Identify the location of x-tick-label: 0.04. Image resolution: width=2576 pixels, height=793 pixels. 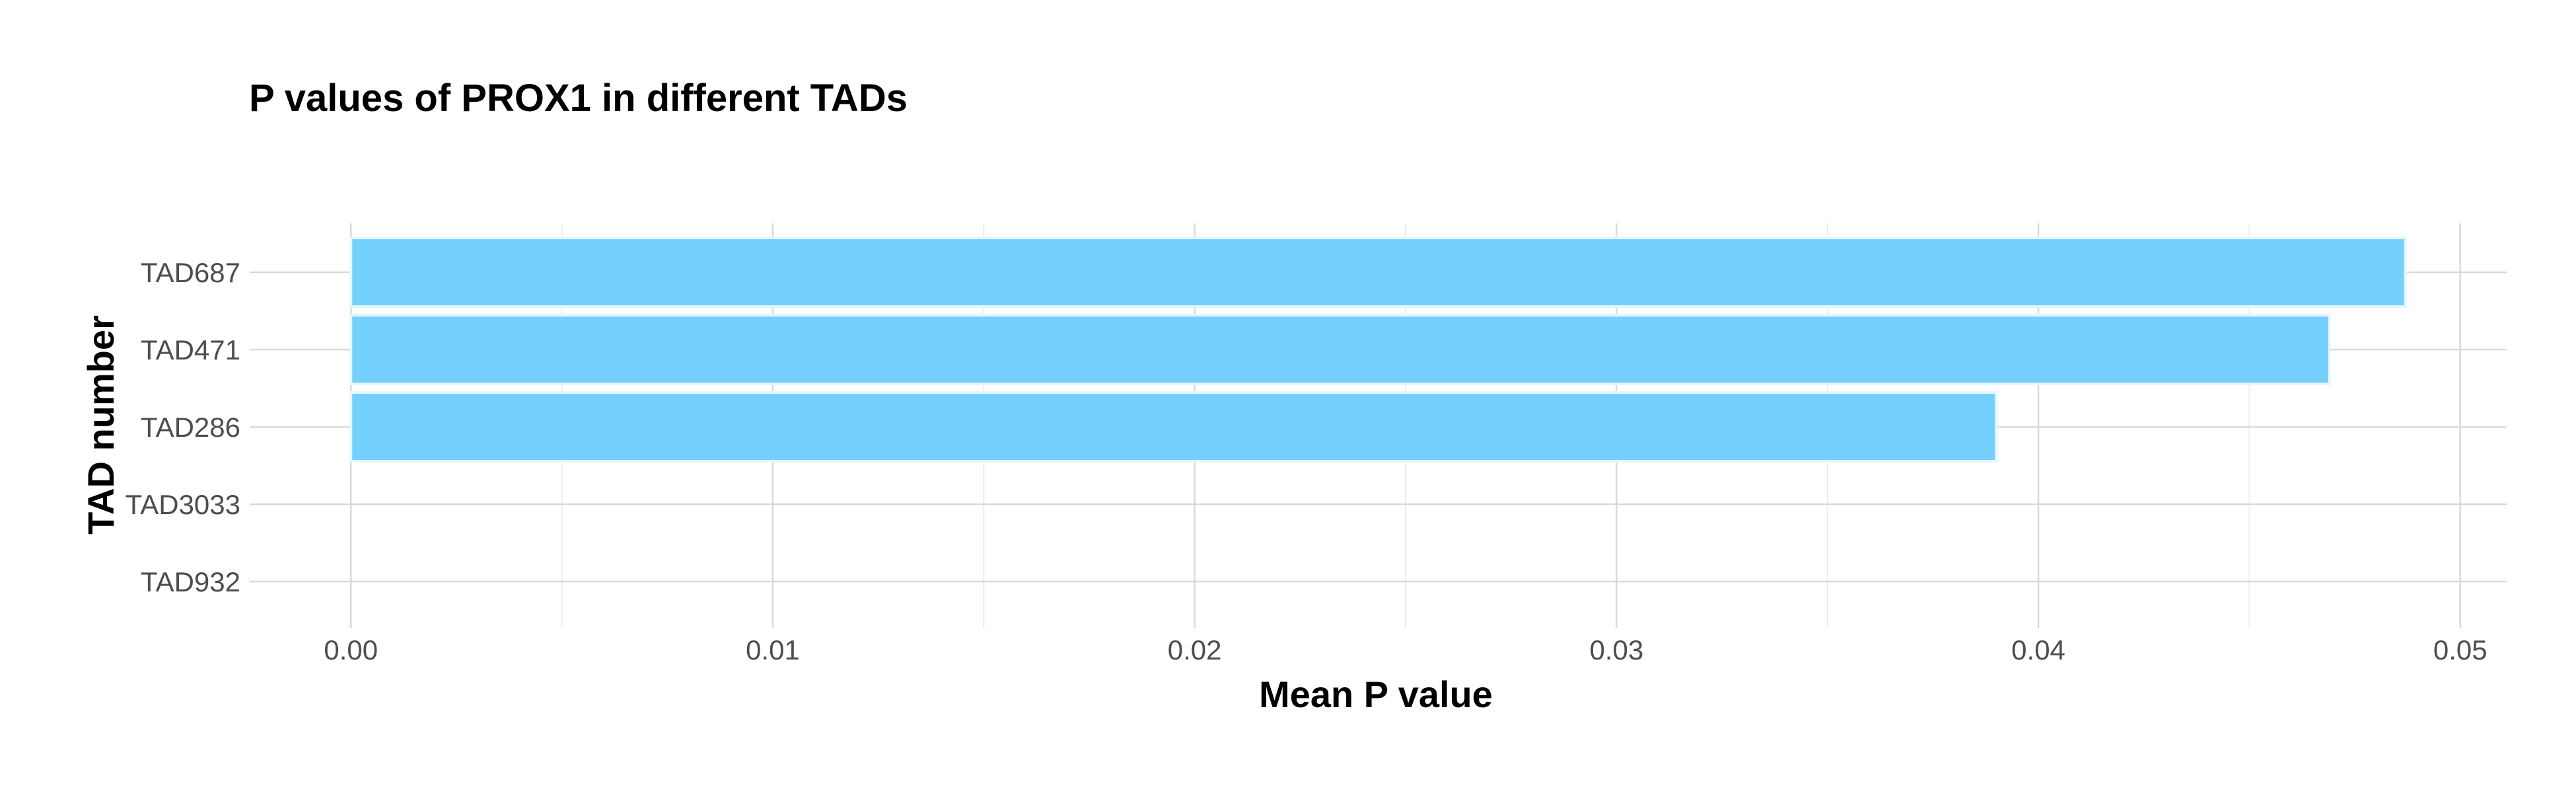
(2038, 650).